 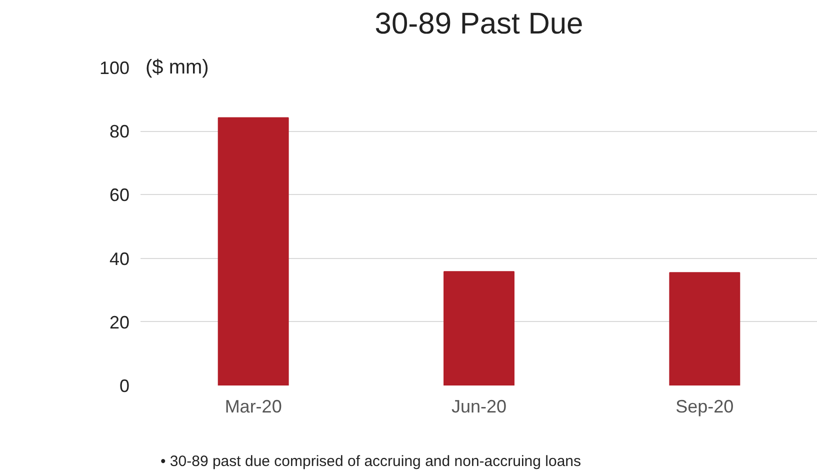 I want to click on x-tick-label: Mar-20, so click(x=253, y=406).